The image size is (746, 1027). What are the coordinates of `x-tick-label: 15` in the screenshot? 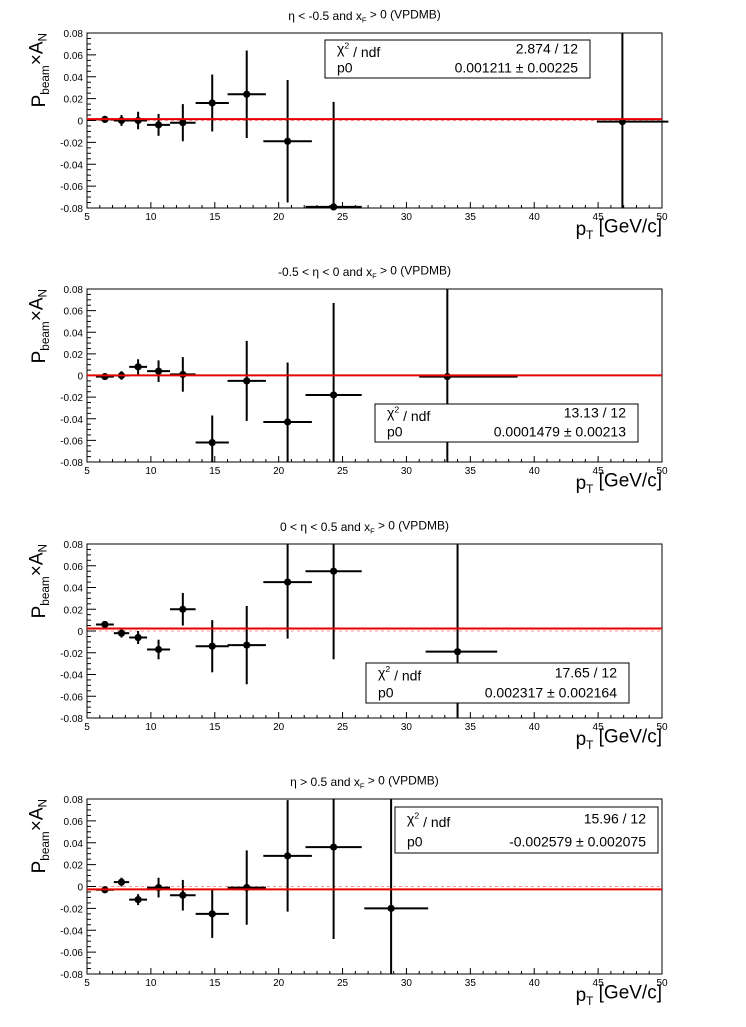 It's located at (215, 471).